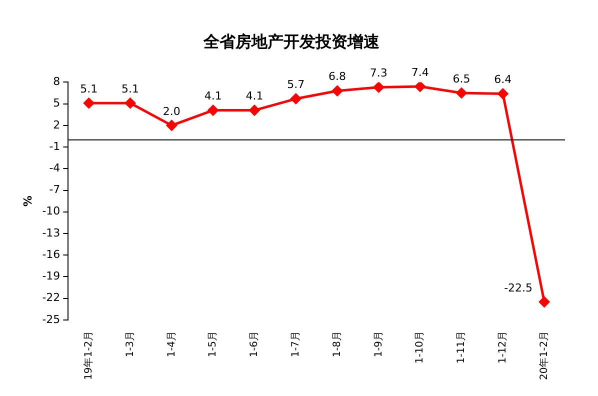 The width and height of the screenshot is (598, 396). What do you see at coordinates (420, 72) in the screenshot?
I see `text: 7.4` at bounding box center [420, 72].